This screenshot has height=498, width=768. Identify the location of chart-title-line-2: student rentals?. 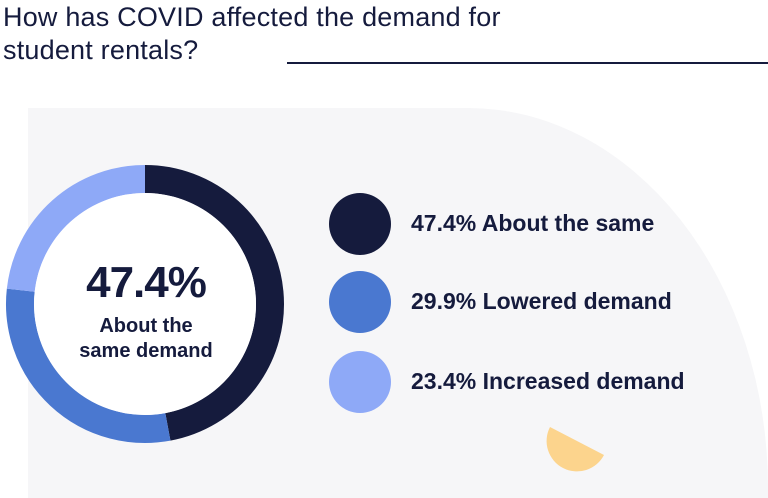
(101, 50).